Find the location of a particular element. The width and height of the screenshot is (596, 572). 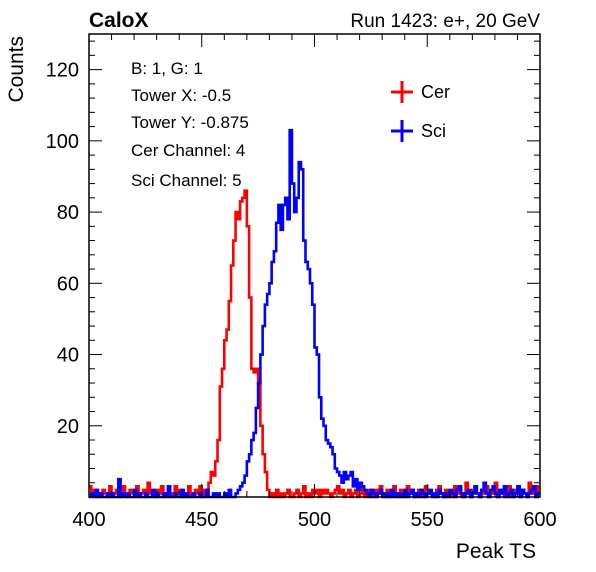

x-tick-labels: 400 450 500 550 600 is located at coordinates (314, 520).